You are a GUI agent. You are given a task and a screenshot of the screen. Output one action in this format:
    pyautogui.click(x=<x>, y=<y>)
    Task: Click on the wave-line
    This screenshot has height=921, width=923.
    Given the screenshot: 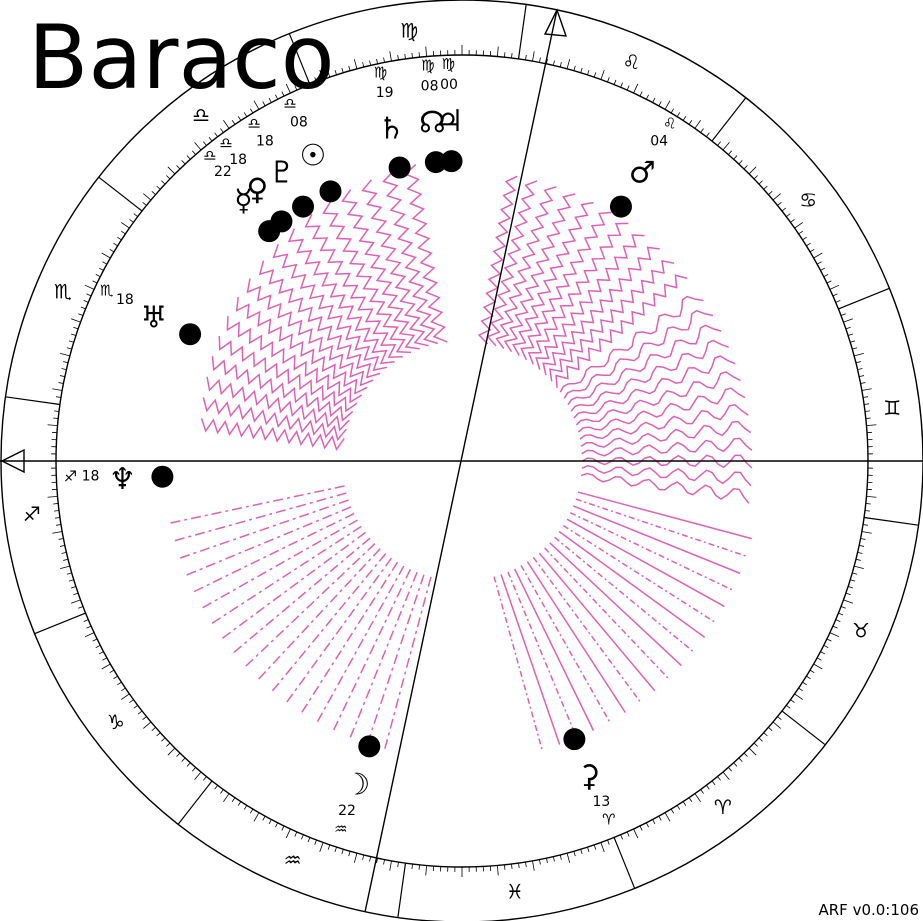 What is the action you would take?
    pyautogui.click(x=638, y=354)
    